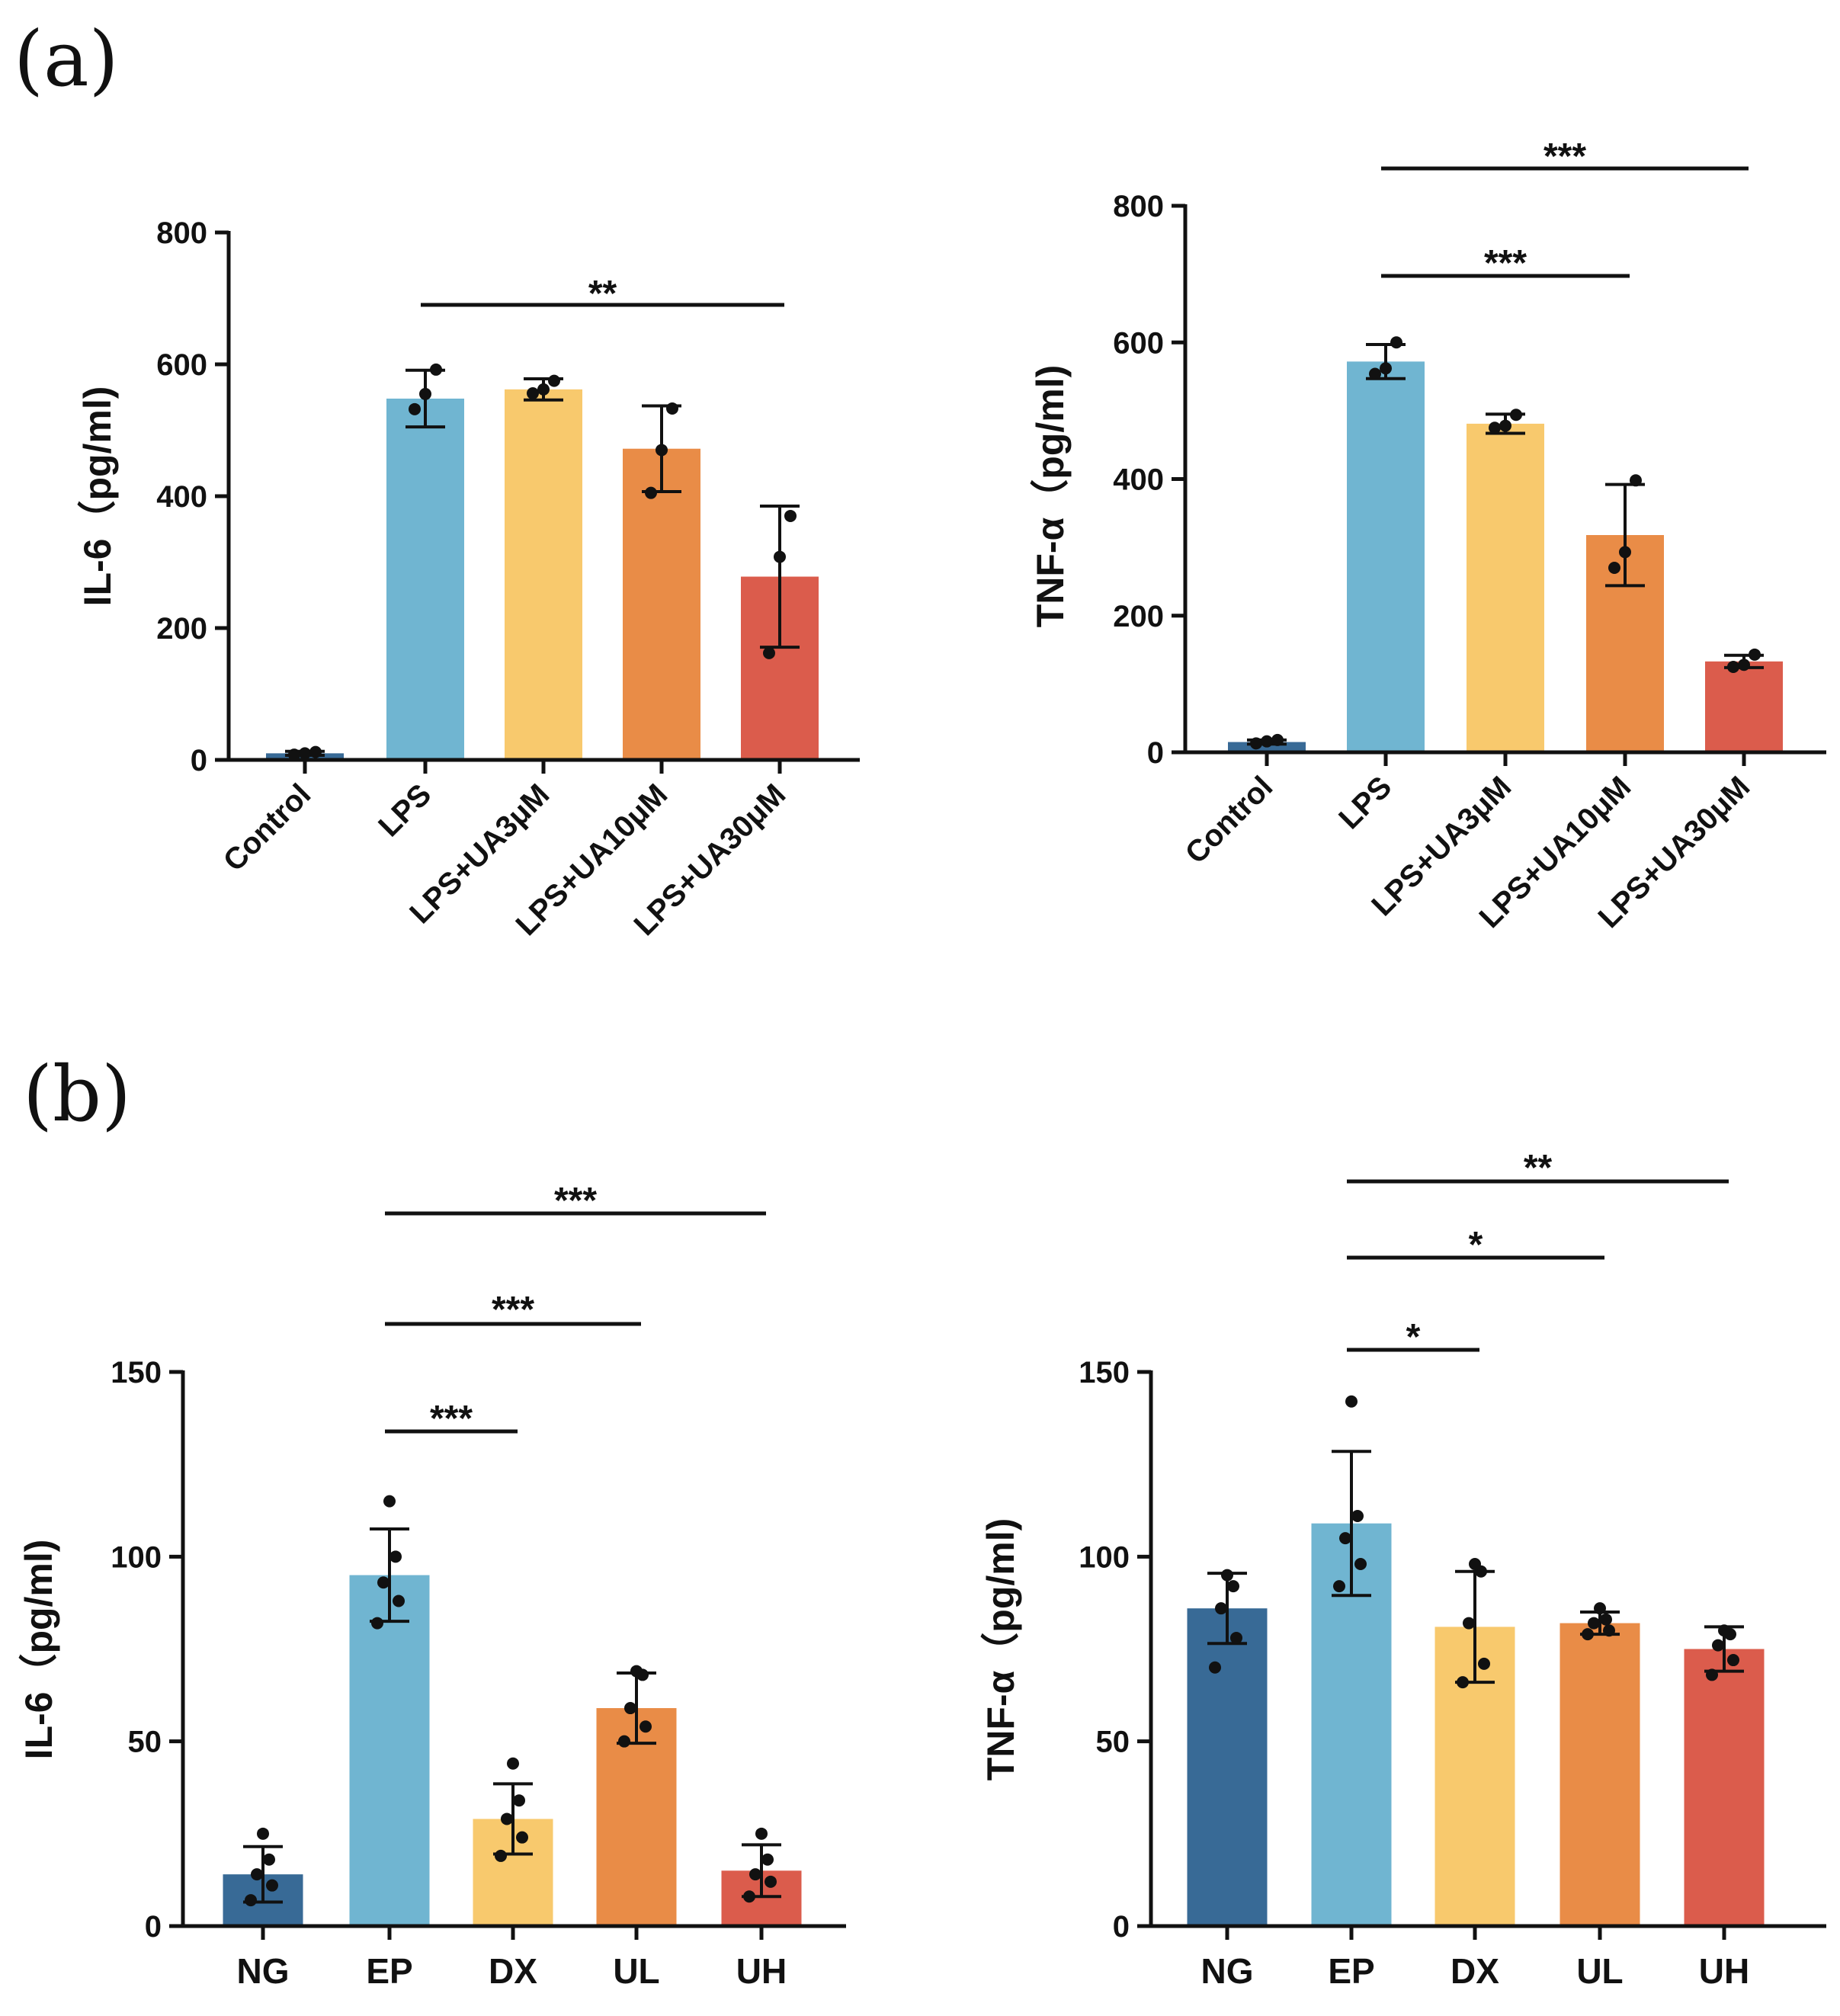 This screenshot has height=2016, width=1840. I want to click on x-tick-label: LPS, so click(405, 810).